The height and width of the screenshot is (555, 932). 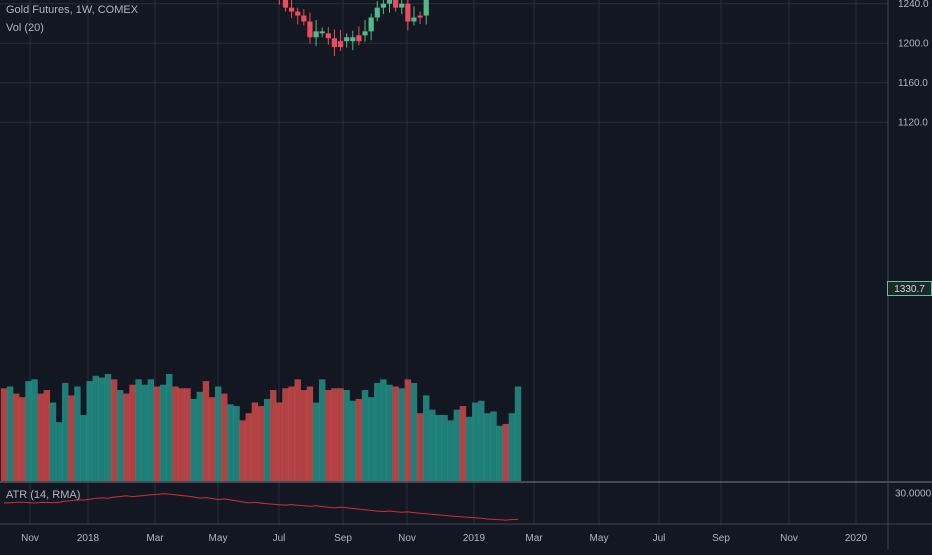 What do you see at coordinates (913, 123) in the screenshot?
I see `price-tick-label: 1120.0` at bounding box center [913, 123].